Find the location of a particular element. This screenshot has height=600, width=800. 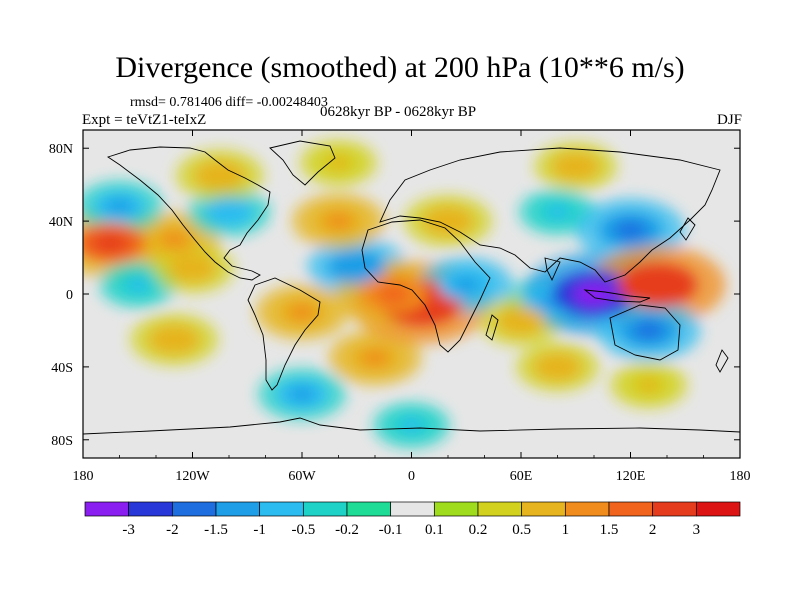

colorbar-label: -0.1 is located at coordinates (391, 530).